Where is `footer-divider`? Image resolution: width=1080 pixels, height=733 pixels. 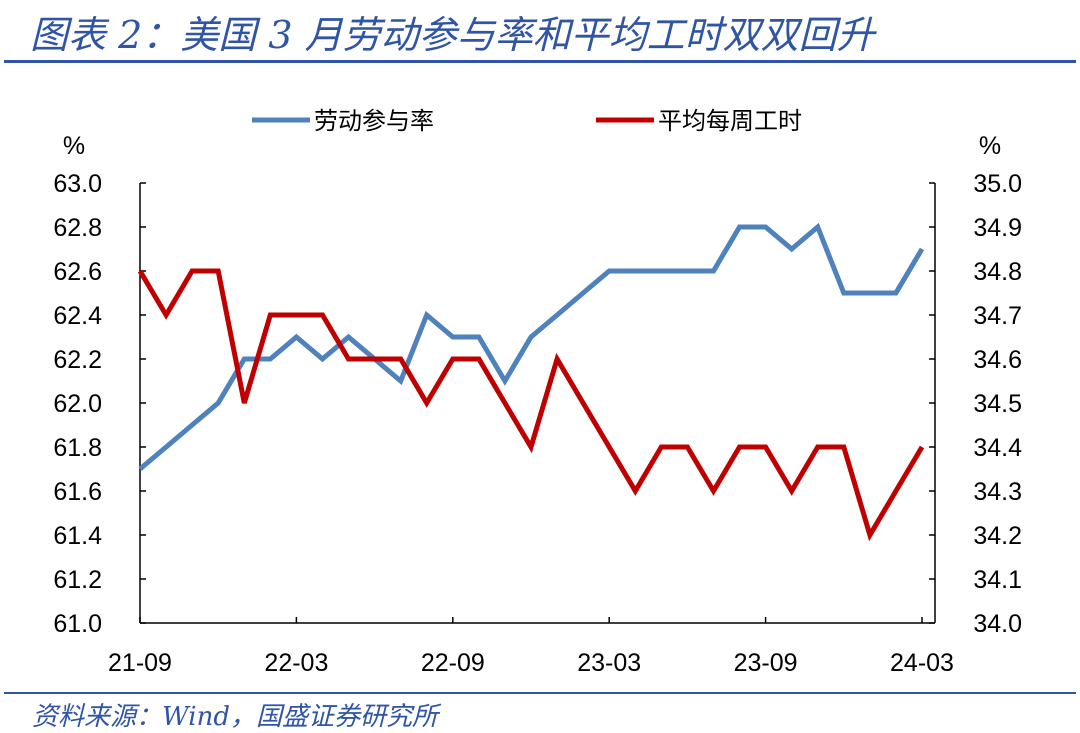
footer-divider is located at coordinates (540, 693).